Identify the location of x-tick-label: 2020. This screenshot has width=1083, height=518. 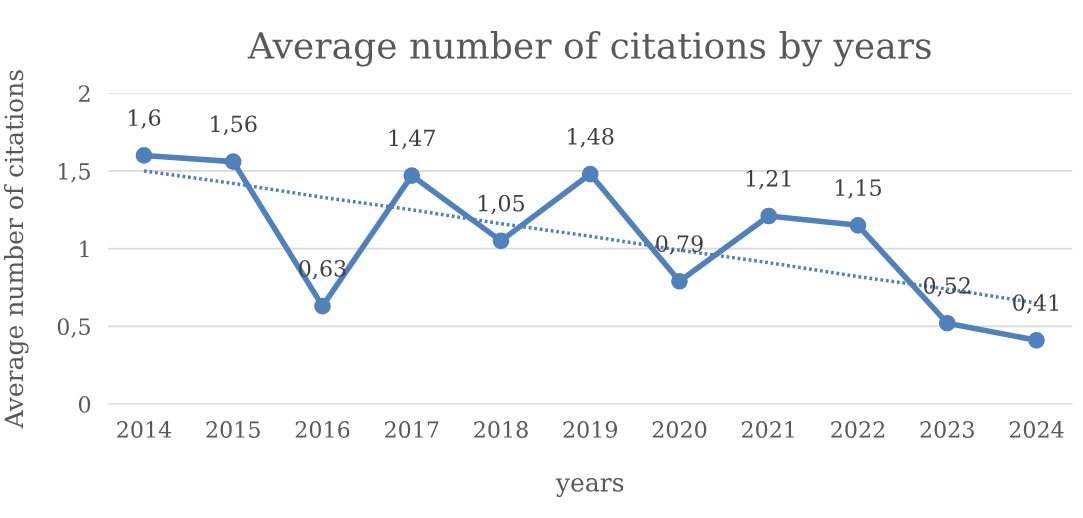
(679, 429).